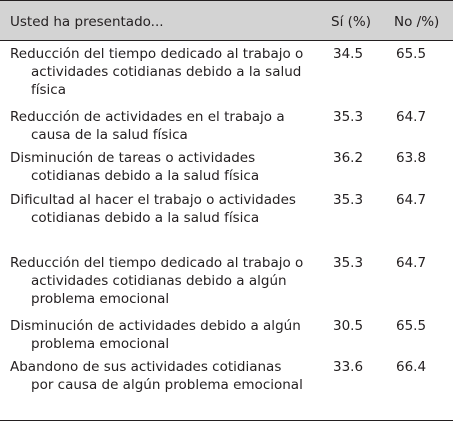  Describe the element at coordinates (226, 20) in the screenshot. I see `table-header: Usted ha presentado... Sí (%) No /%)` at that location.